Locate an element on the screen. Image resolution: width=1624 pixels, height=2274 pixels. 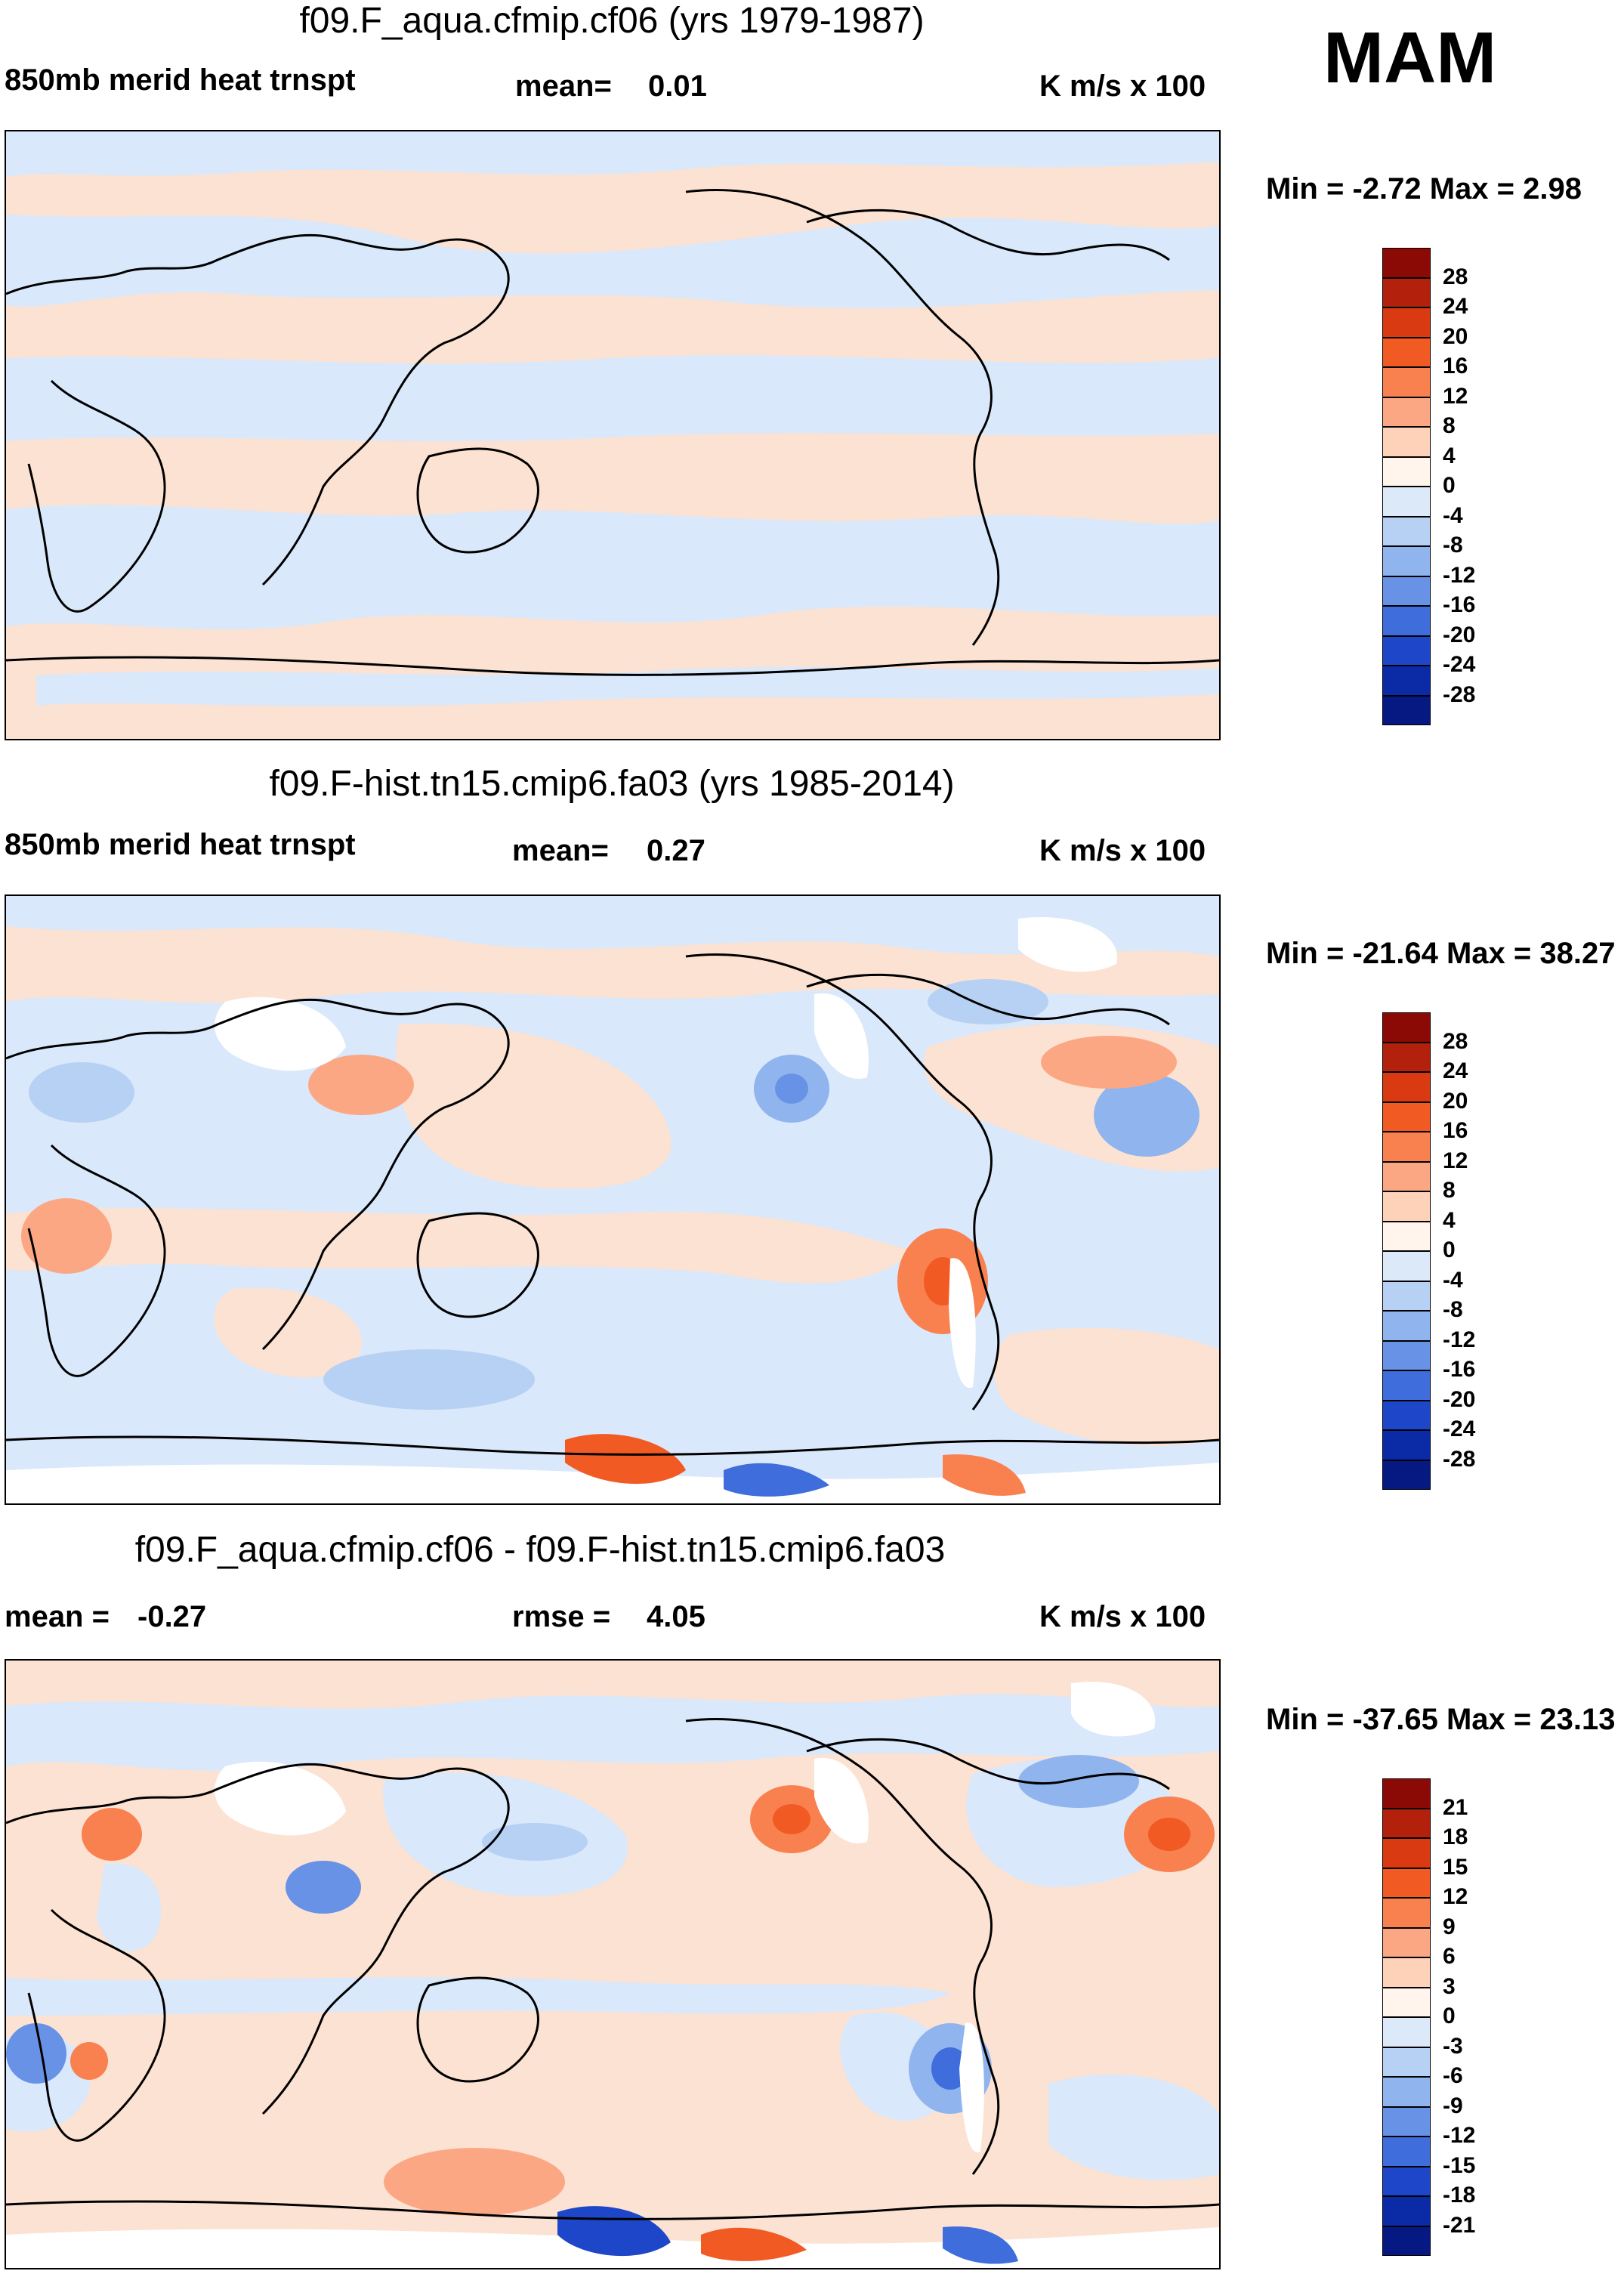
panel-2-antarctic-anomalies is located at coordinates (795, 1465).